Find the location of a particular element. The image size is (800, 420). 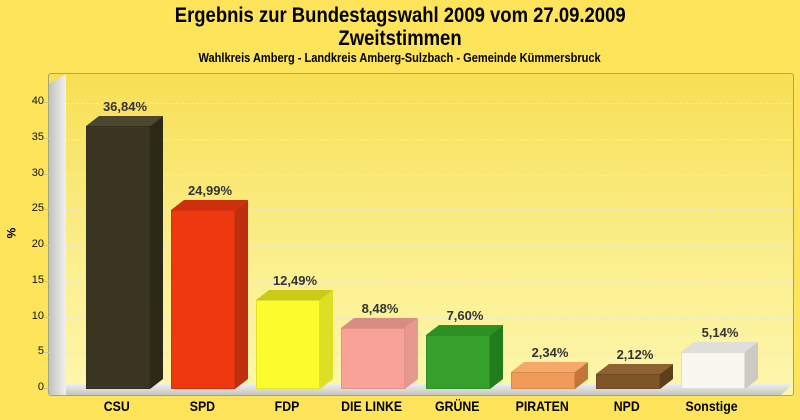

y-tick-label-40: 40 is located at coordinates (37, 101).